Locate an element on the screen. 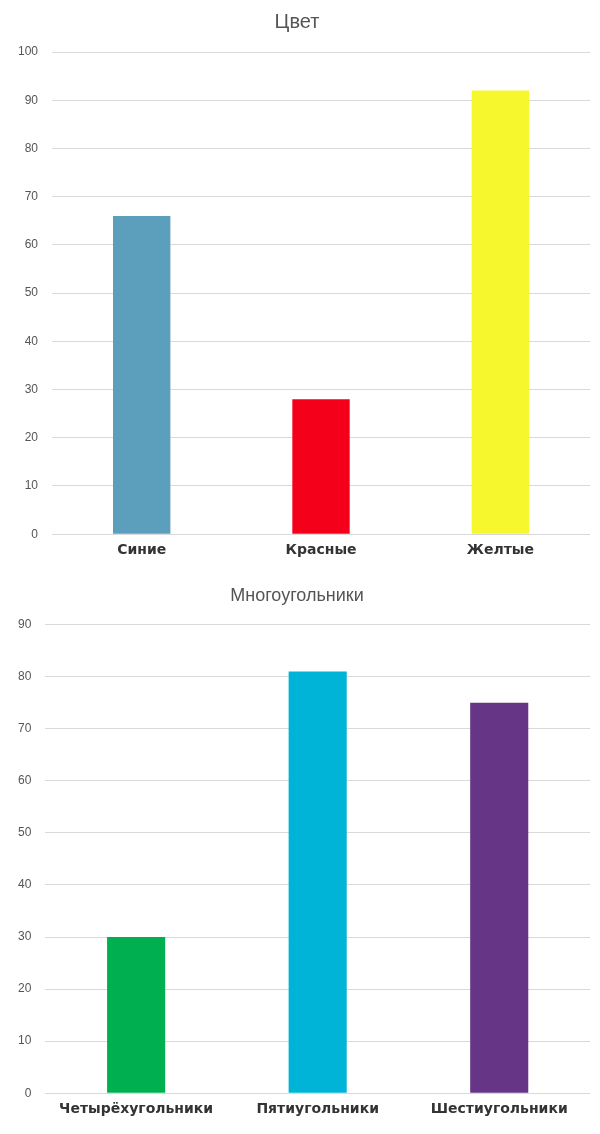 This screenshot has width=600, height=1134. x-tick-label: Синие is located at coordinates (142, 549).